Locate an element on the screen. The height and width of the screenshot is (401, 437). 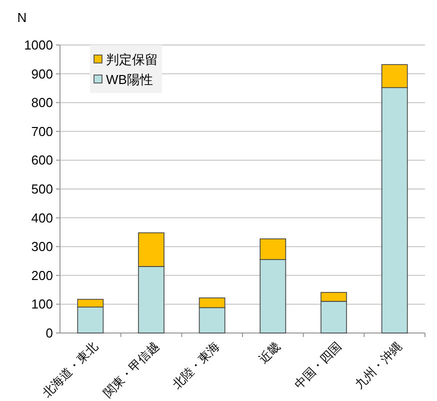
y-tick-label: 300 is located at coordinates (42, 246).